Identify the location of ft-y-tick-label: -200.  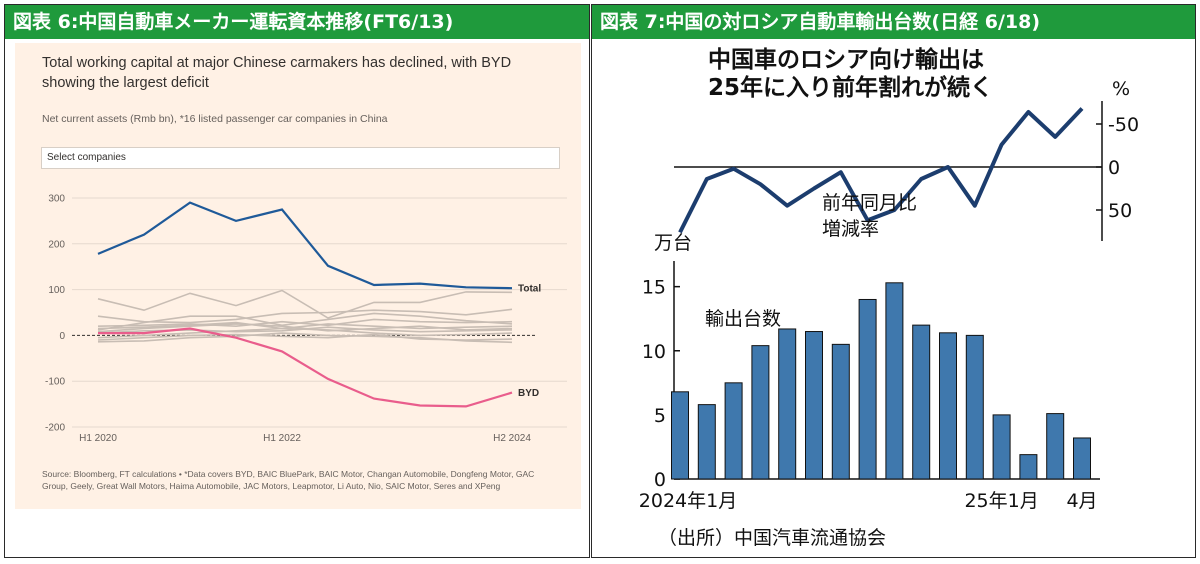
(55, 428).